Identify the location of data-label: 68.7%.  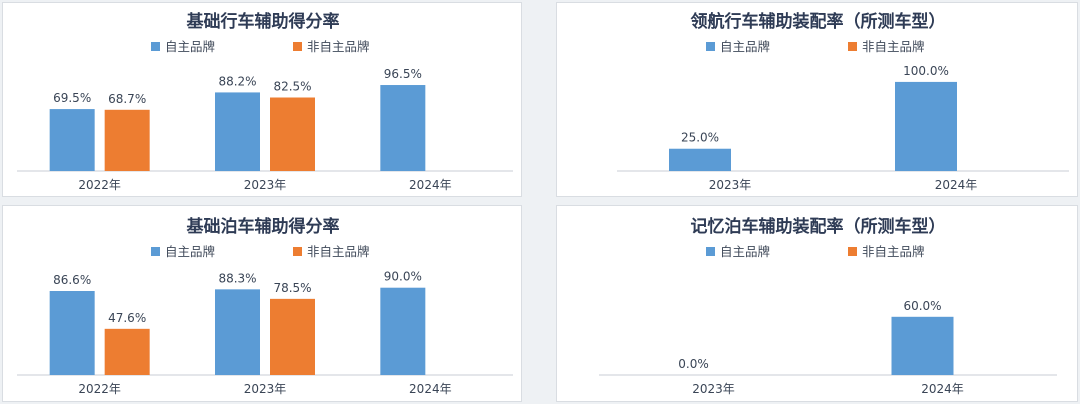
(127, 99).